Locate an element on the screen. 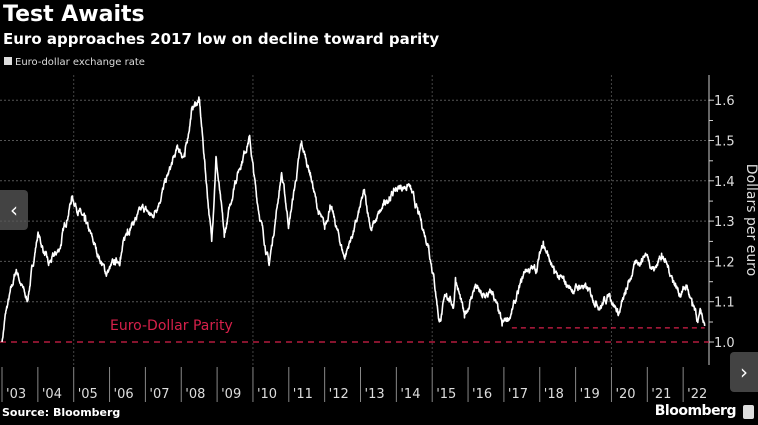 The image size is (758, 425). legend-label: Euro-dollar exchange rate is located at coordinates (80, 62).